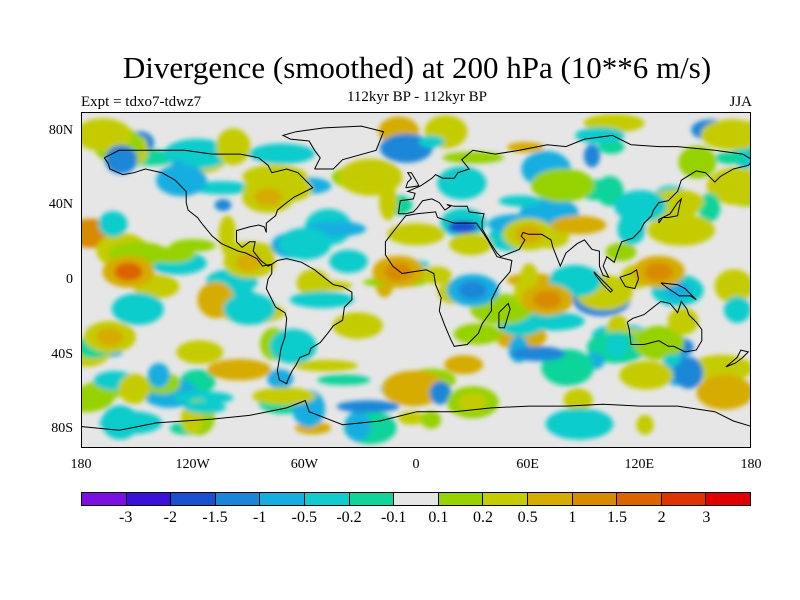 Image resolution: width=800 pixels, height=600 pixels. What do you see at coordinates (259, 517) in the screenshot?
I see `colorbar-label: -1` at bounding box center [259, 517].